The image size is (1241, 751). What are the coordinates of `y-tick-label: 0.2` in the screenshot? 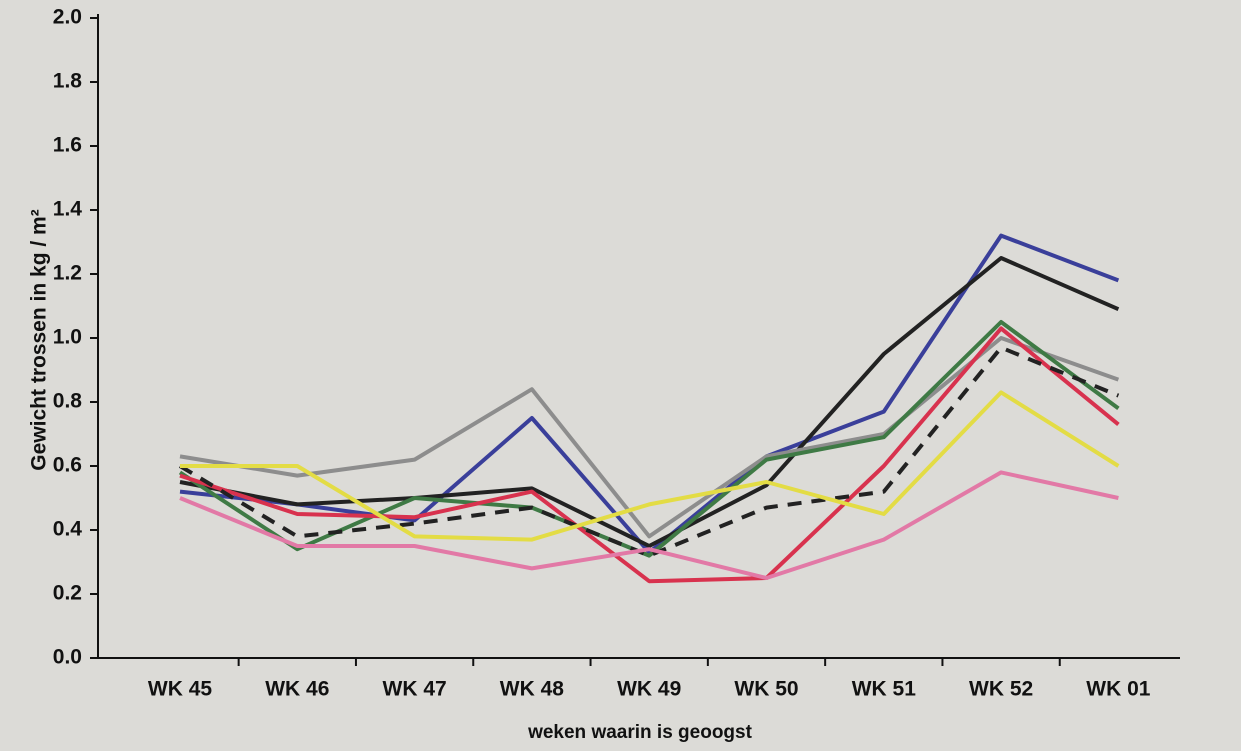 It's located at (67, 593).